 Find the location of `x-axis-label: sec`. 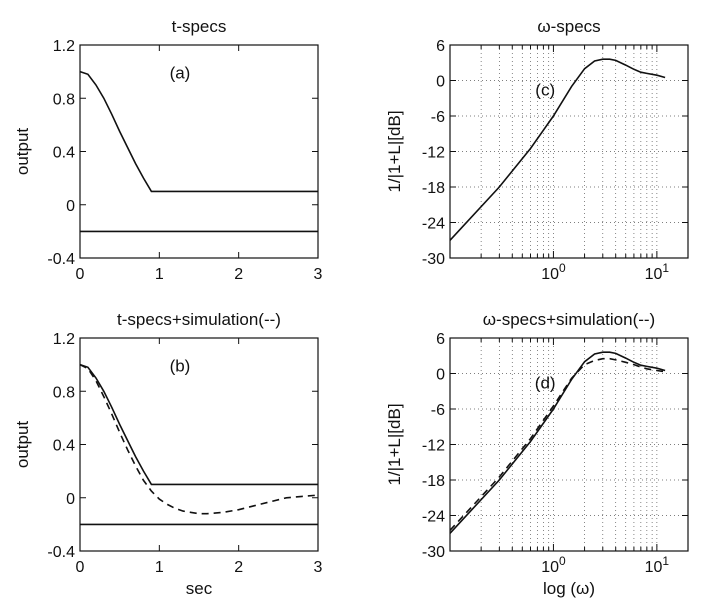

x-axis-label: sec is located at coordinates (199, 588).